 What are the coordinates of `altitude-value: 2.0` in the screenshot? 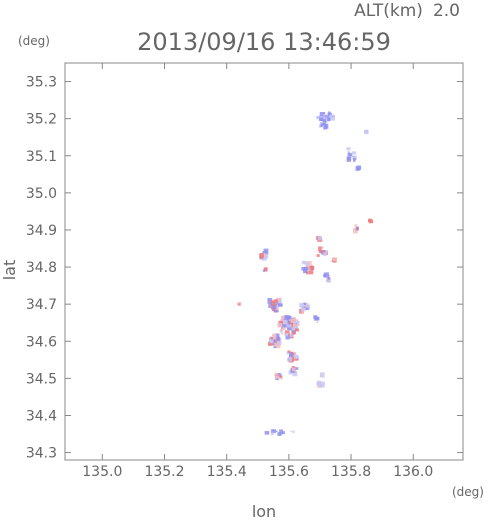 It's located at (446, 11).